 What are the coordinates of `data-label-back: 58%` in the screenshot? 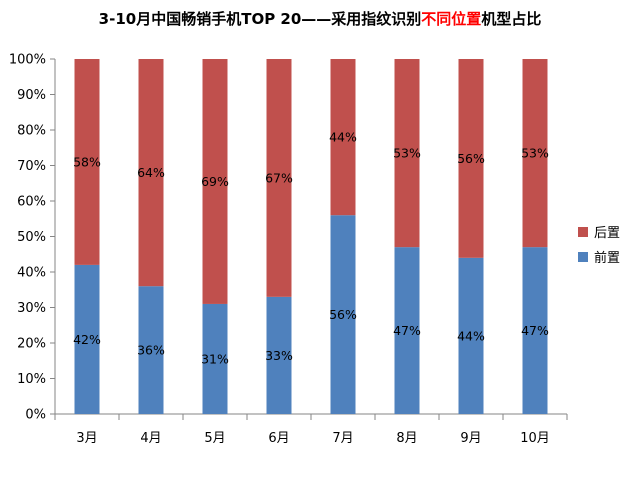 It's located at (87, 161).